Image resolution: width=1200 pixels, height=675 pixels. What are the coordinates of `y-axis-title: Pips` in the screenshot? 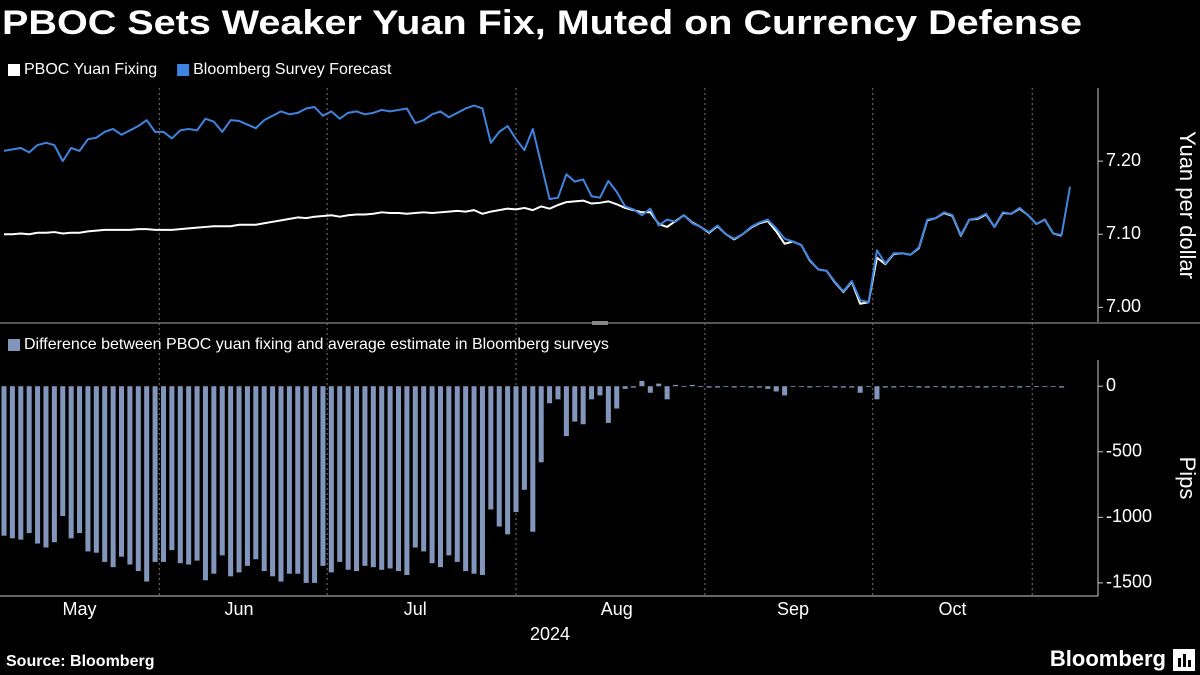 It's located at (1187, 478).